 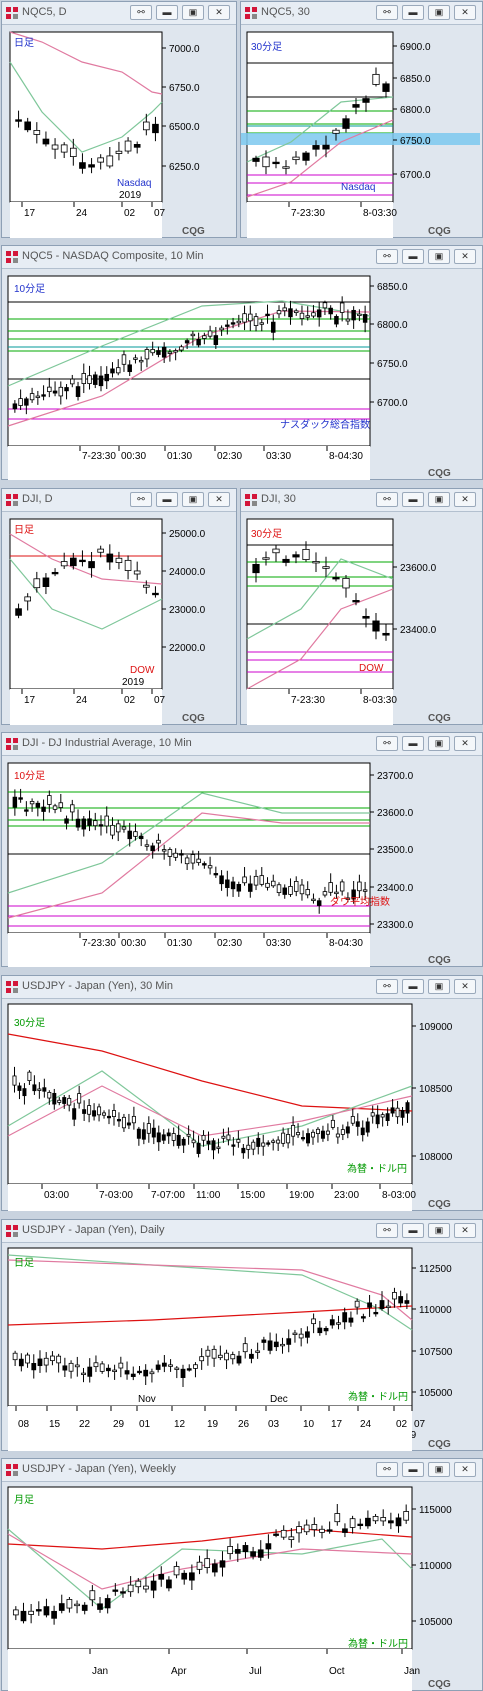 I want to click on window-titlebar: USDJPY - Japan (Yen), 30 Min ⚯ ▬ ▣ ✕, so click(x=242, y=987).